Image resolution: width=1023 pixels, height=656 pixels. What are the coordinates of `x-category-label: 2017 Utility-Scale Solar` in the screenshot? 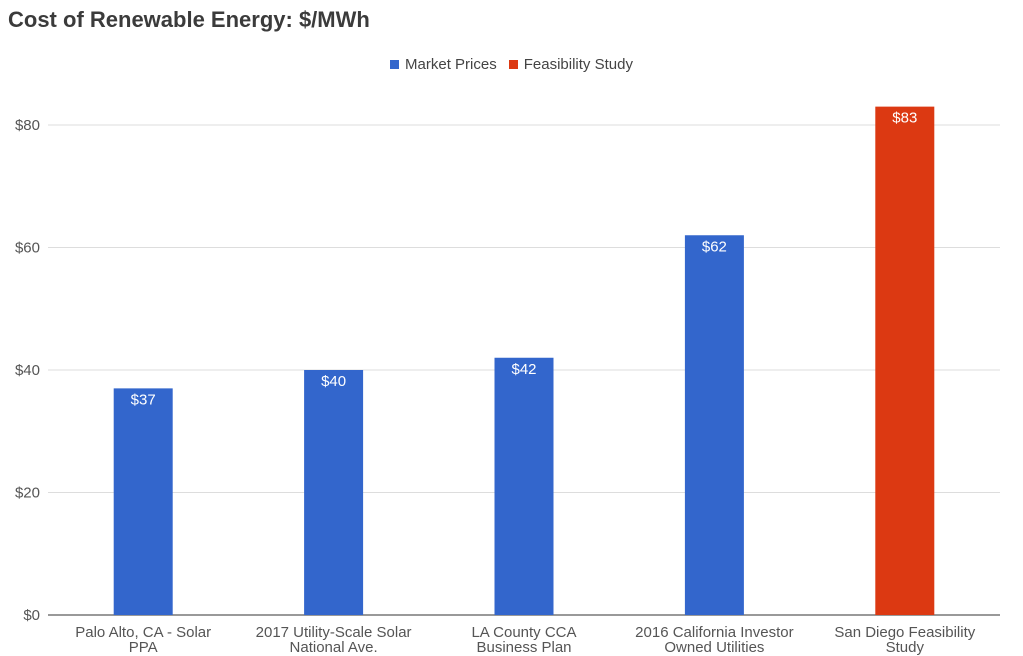 It's located at (334, 632).